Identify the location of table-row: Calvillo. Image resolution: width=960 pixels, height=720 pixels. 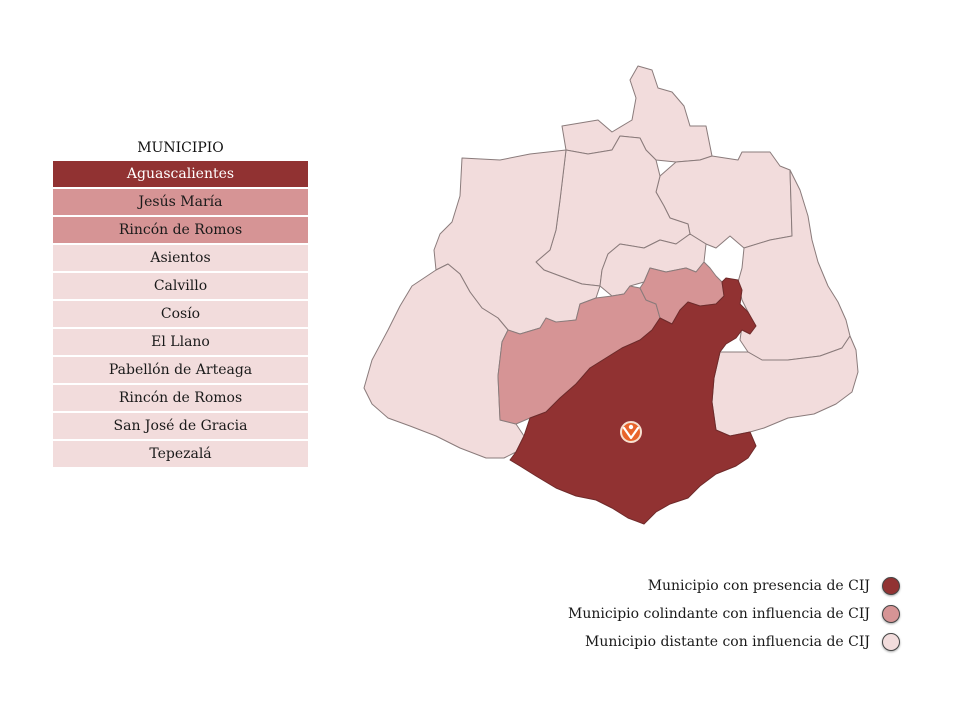
(180, 286).